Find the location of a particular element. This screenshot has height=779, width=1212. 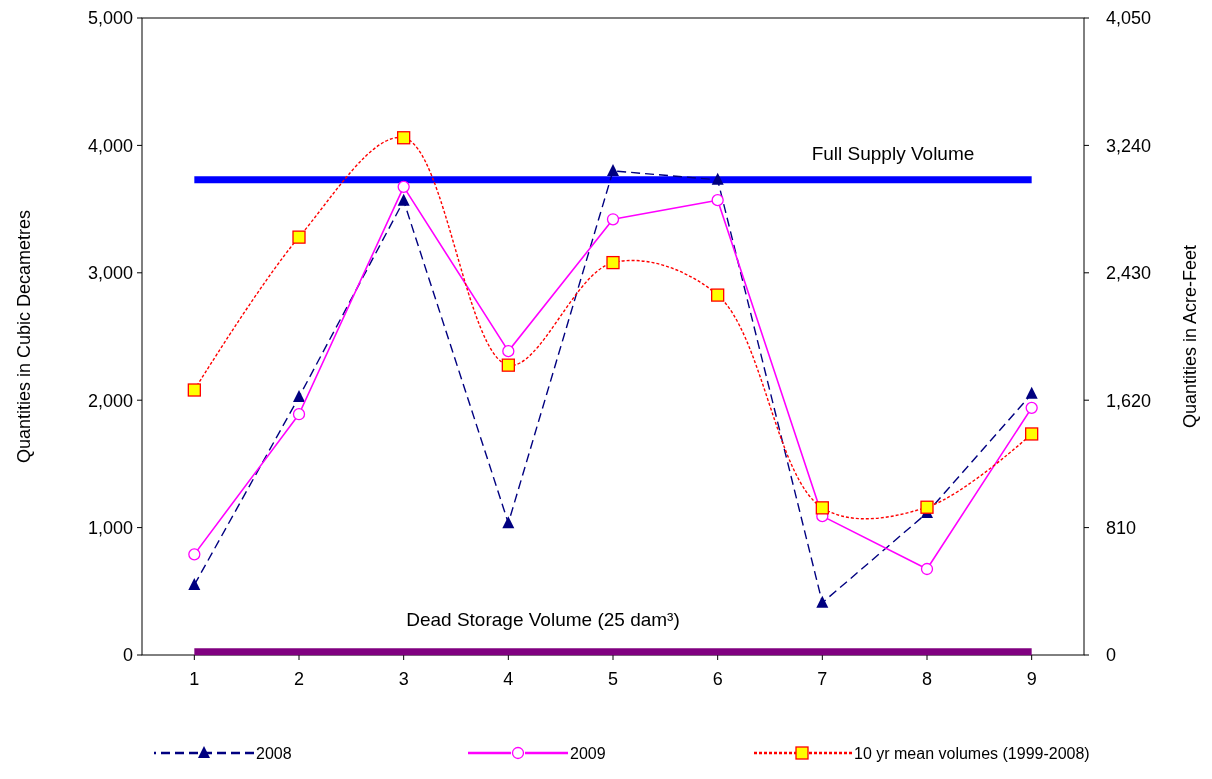

x-tick-label: 5 is located at coordinates (613, 679).